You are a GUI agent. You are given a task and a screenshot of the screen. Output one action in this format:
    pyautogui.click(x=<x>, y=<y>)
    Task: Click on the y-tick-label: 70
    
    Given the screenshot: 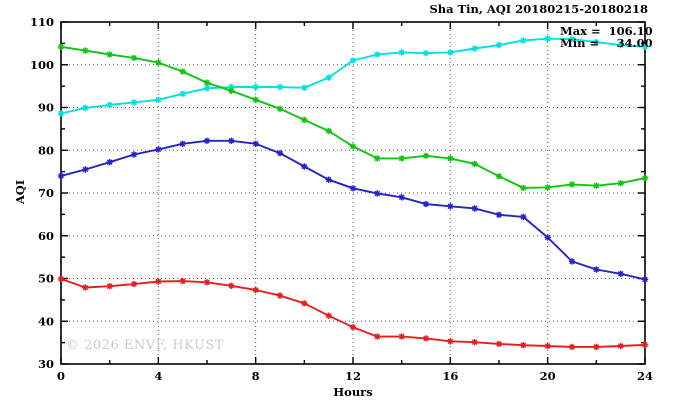 What is the action you would take?
    pyautogui.click(x=46, y=193)
    